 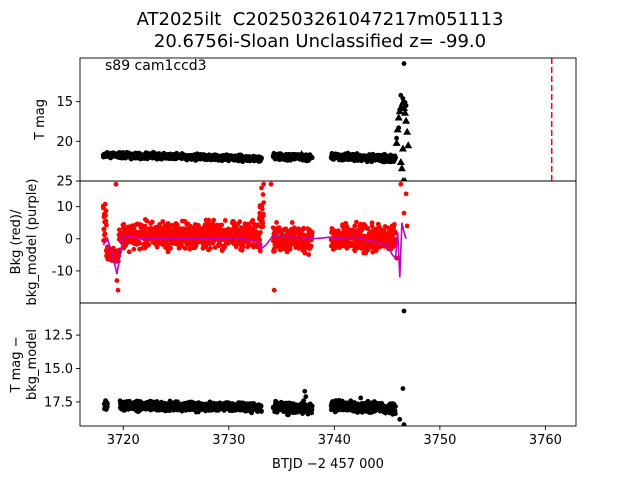 I want to click on y-axis-label-line: T mag, so click(x=40, y=120).